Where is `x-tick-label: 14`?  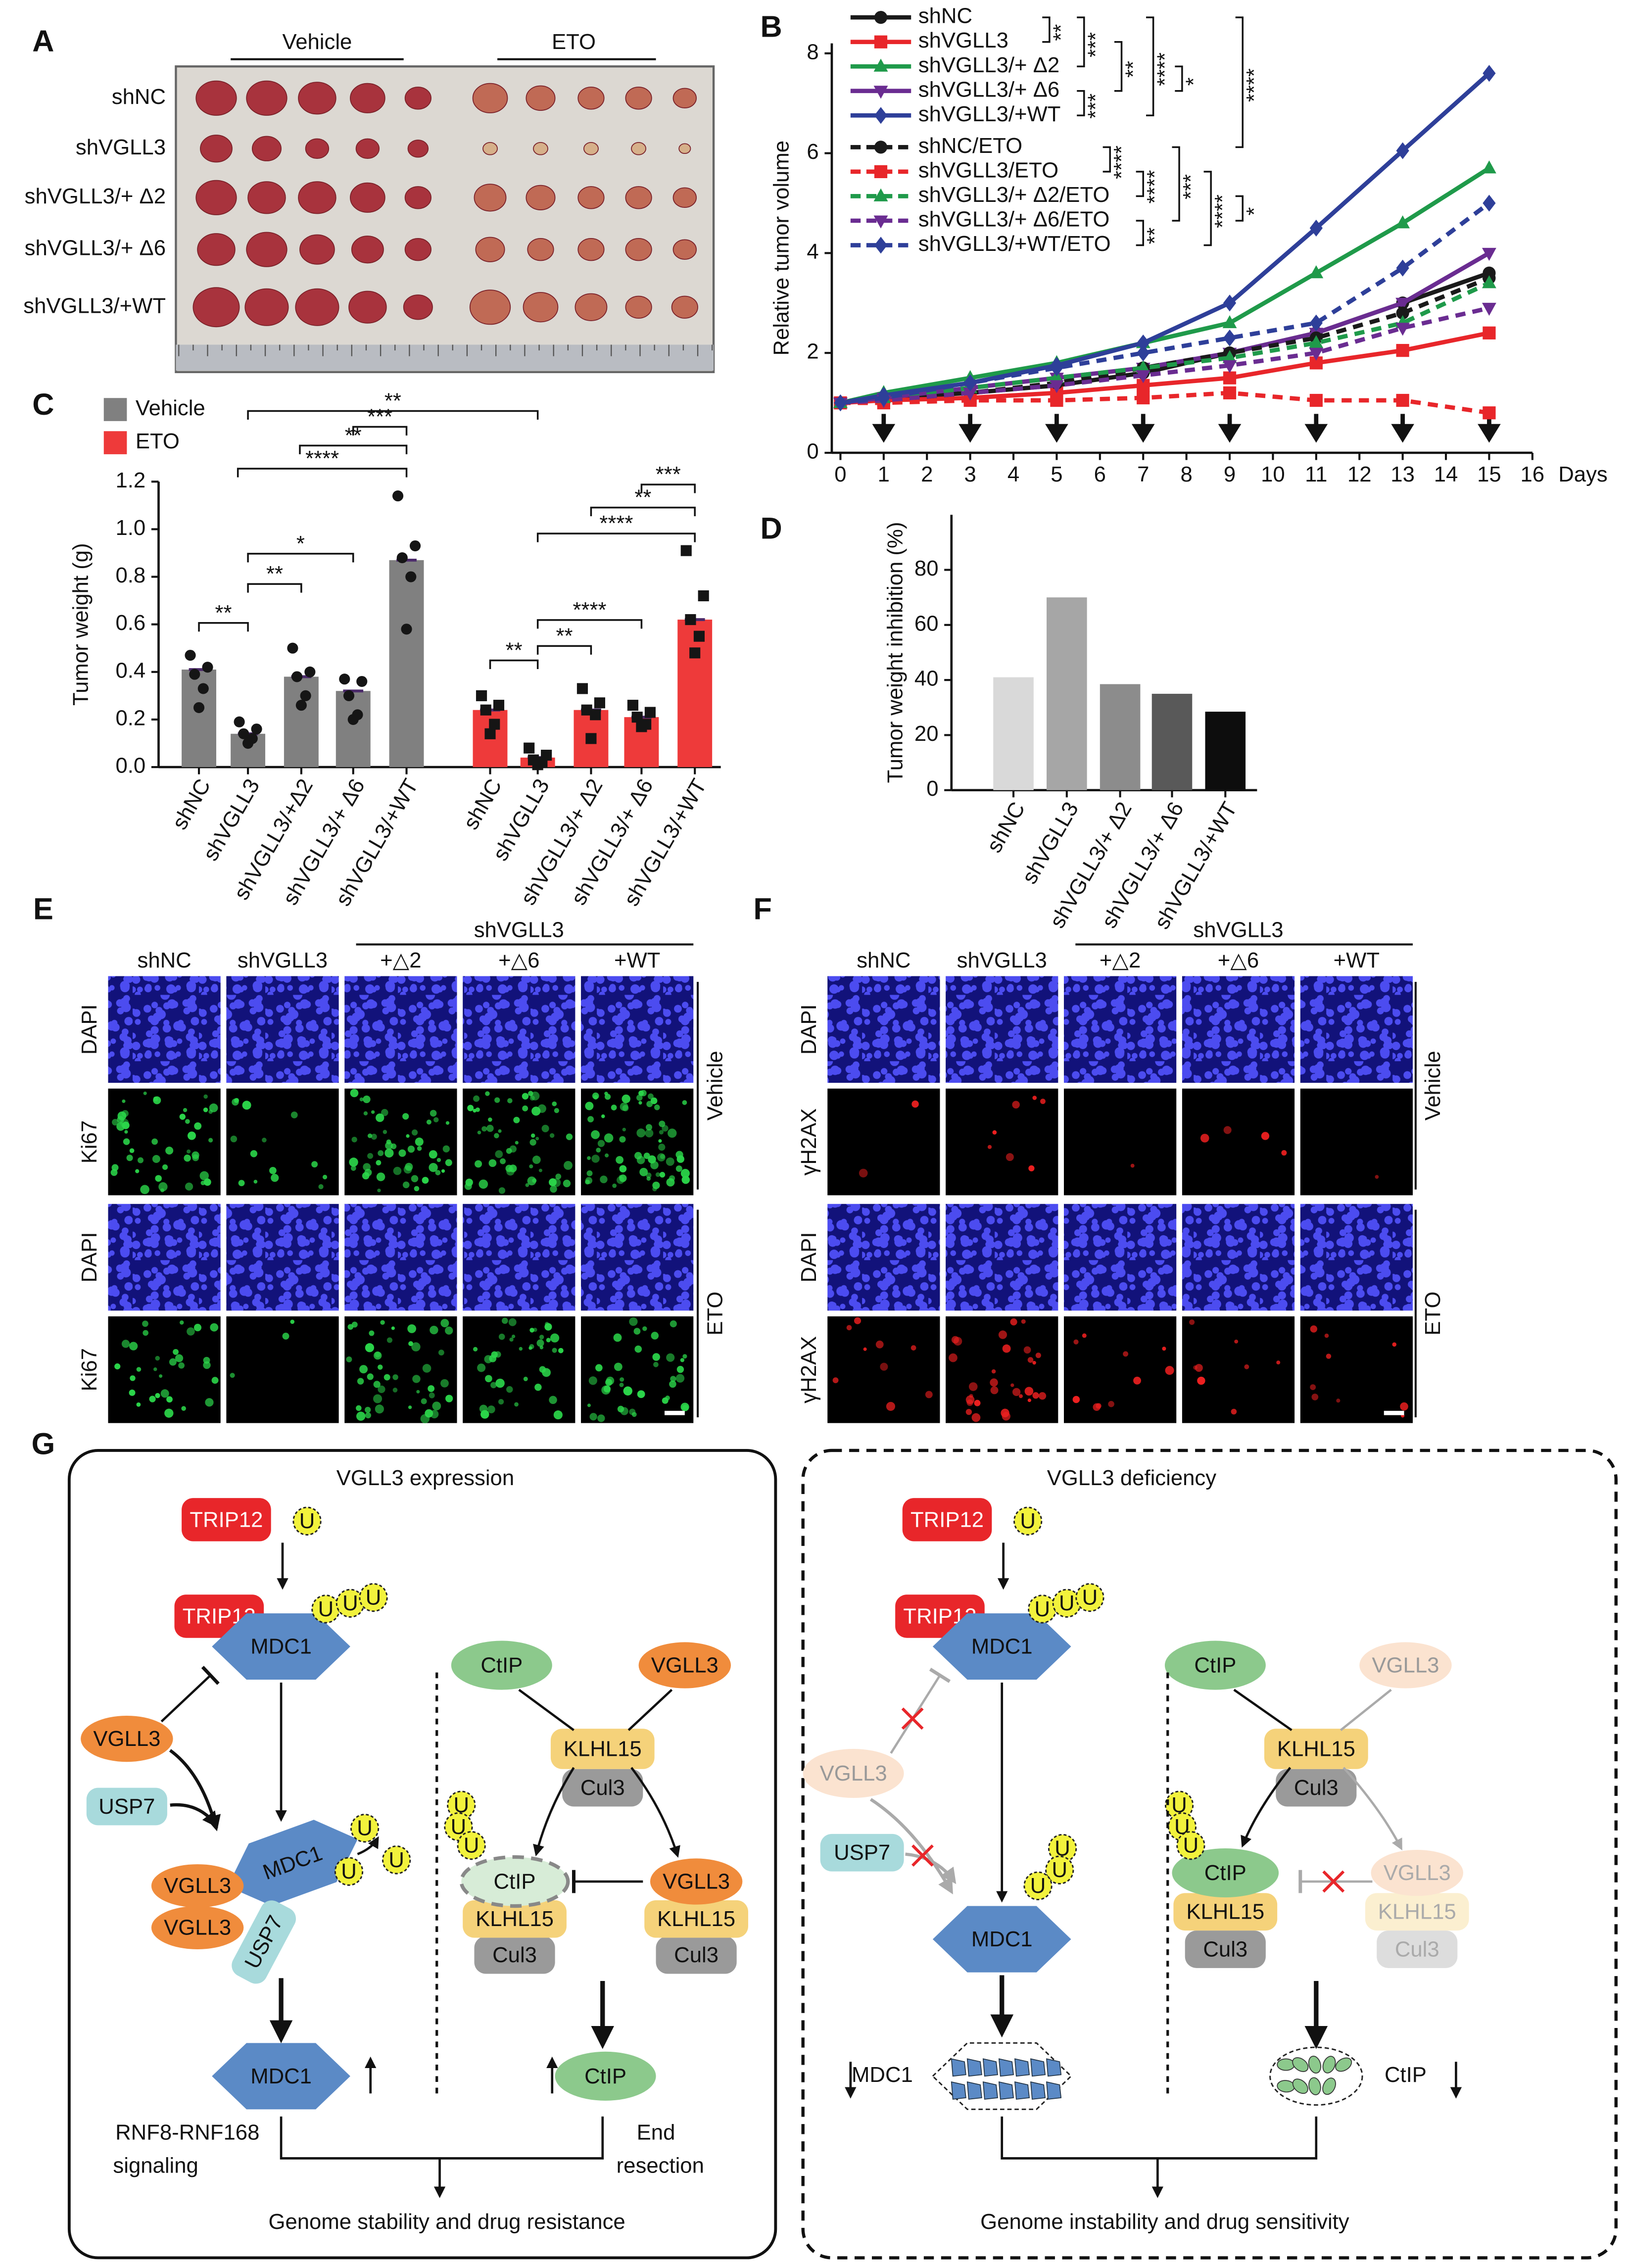 x-tick-label: 14 is located at coordinates (1446, 474).